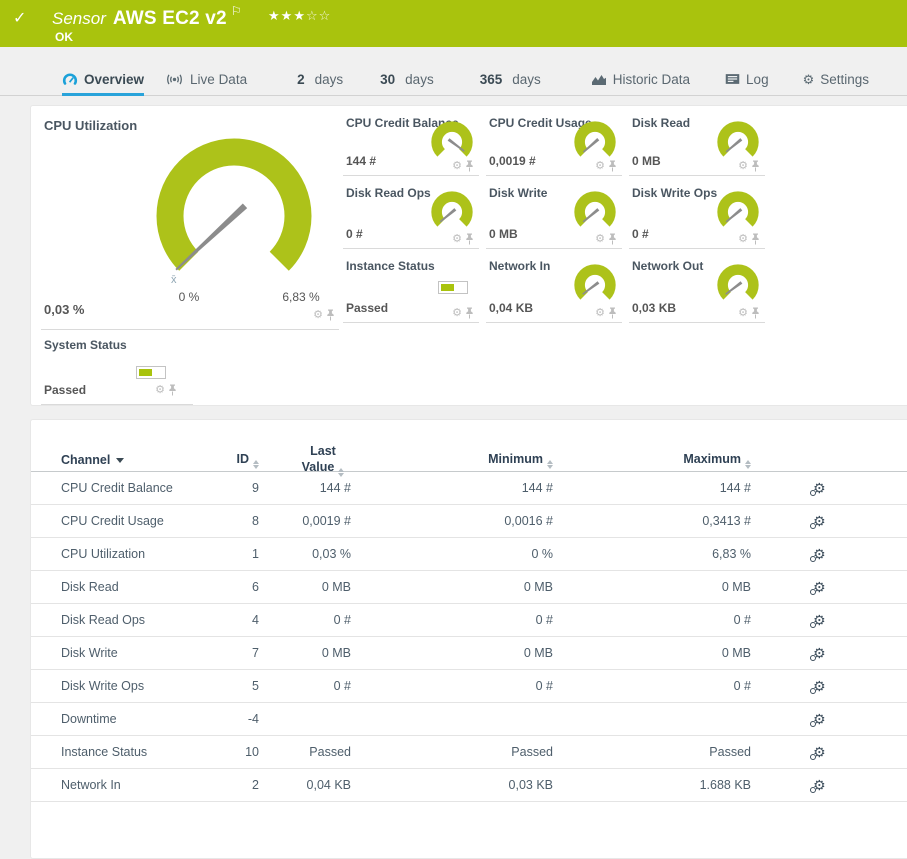 The image size is (907, 859). I want to click on gauge-tile-disk-write: Disk Write 0 MB ⚙, so click(554, 212).